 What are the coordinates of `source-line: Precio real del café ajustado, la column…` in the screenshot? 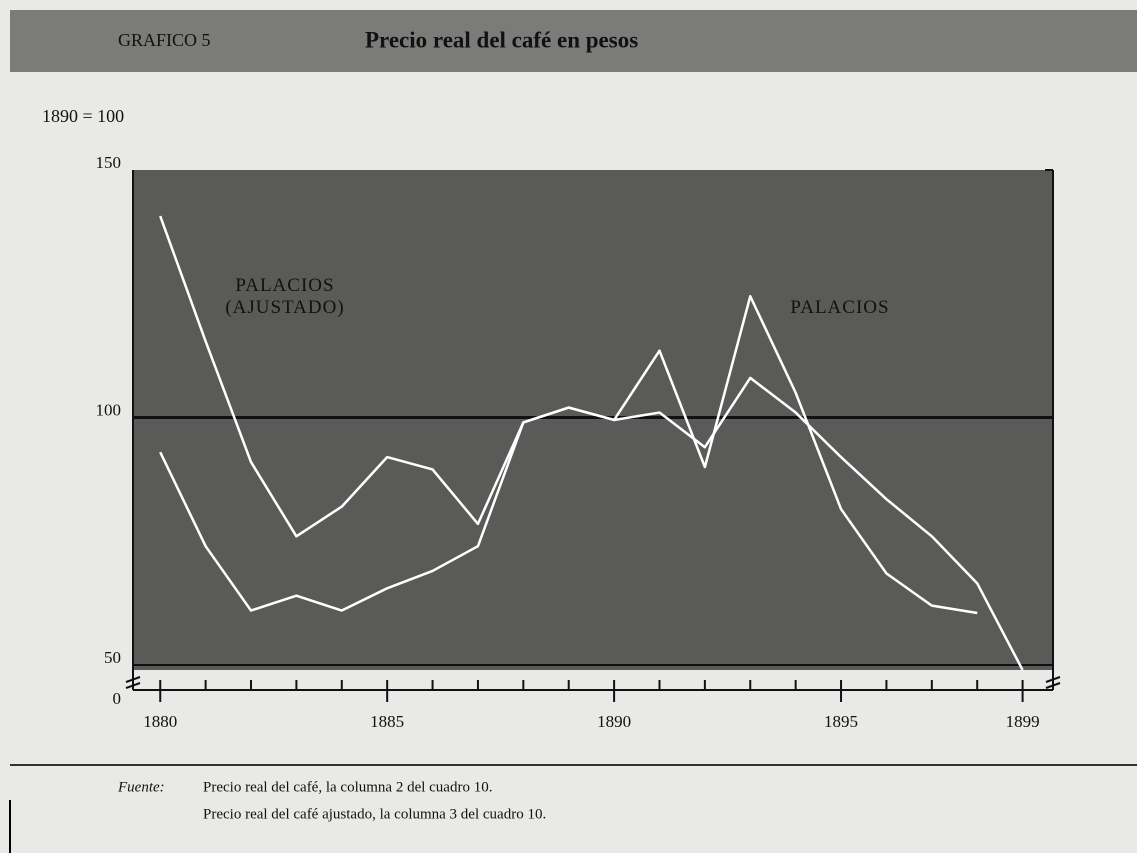 It's located at (374, 814).